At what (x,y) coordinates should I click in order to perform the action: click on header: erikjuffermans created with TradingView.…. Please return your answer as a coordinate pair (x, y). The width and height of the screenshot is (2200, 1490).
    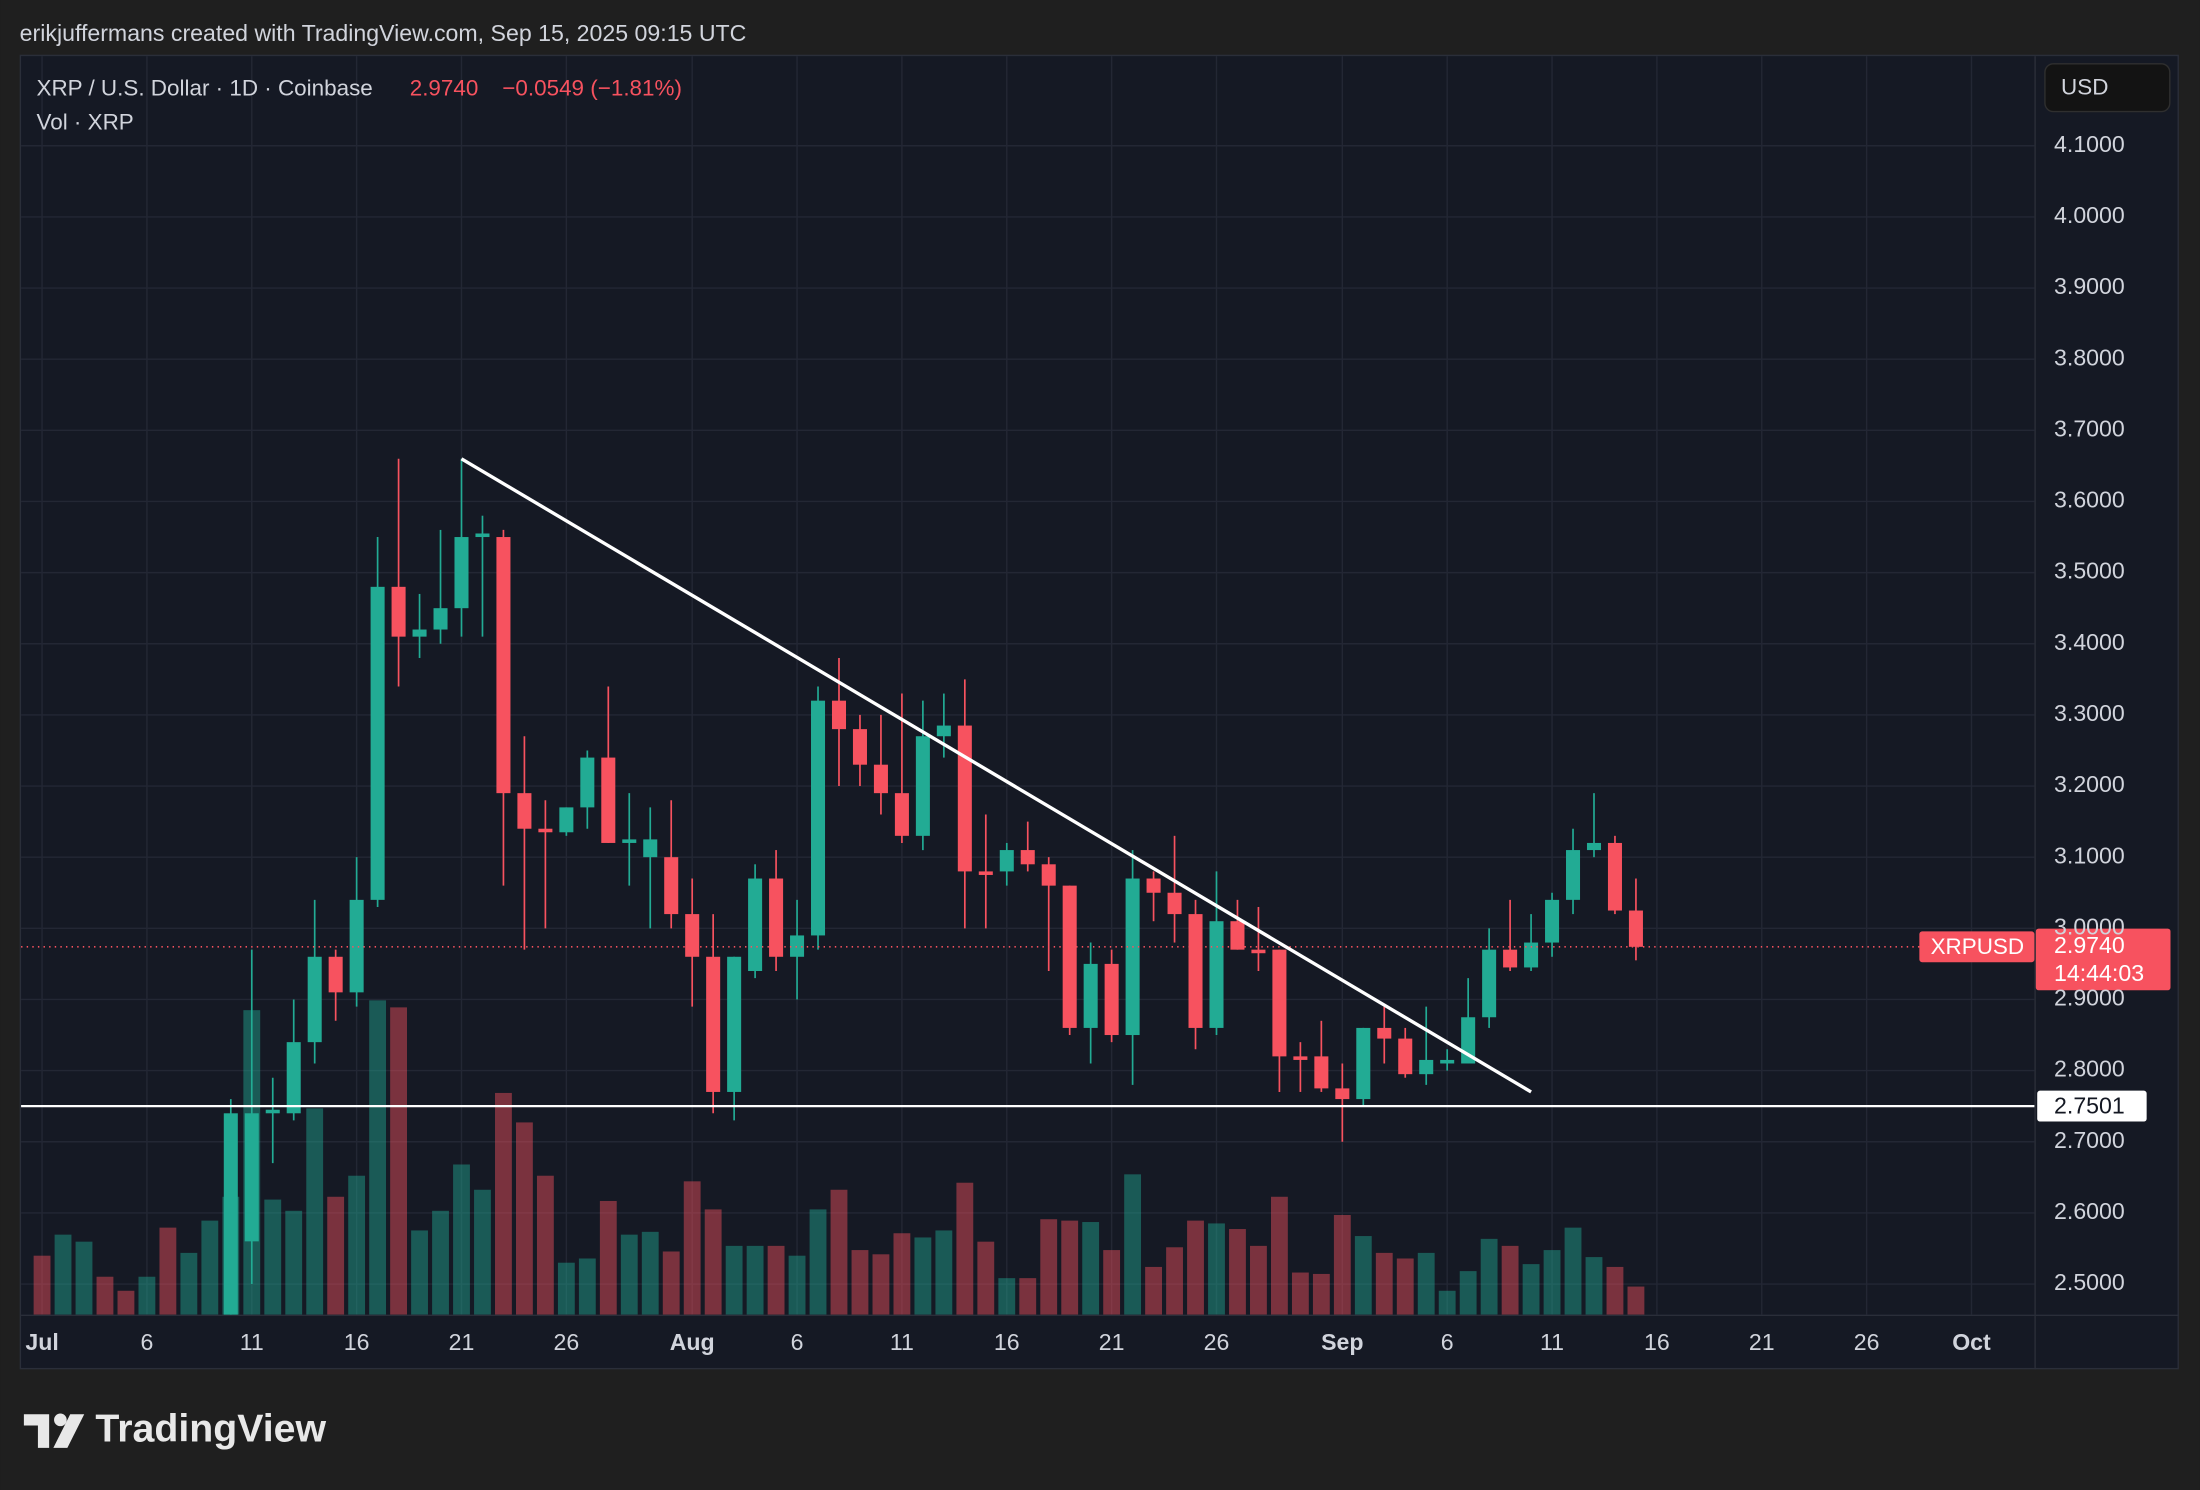
    Looking at the image, I should click on (383, 33).